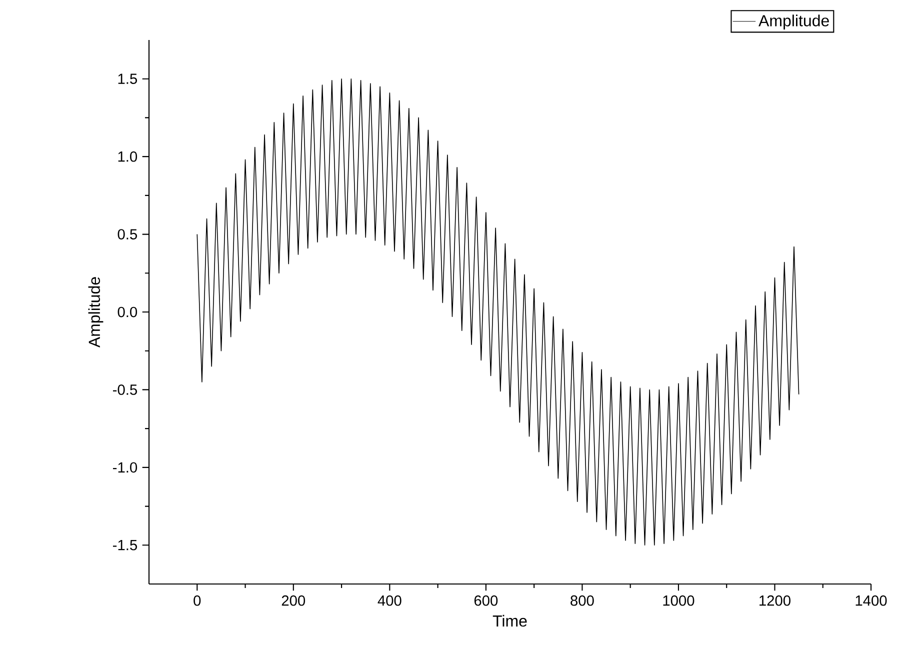 This screenshot has height=668, width=906. What do you see at coordinates (582, 600) in the screenshot?
I see `x-tick-label: 800` at bounding box center [582, 600].